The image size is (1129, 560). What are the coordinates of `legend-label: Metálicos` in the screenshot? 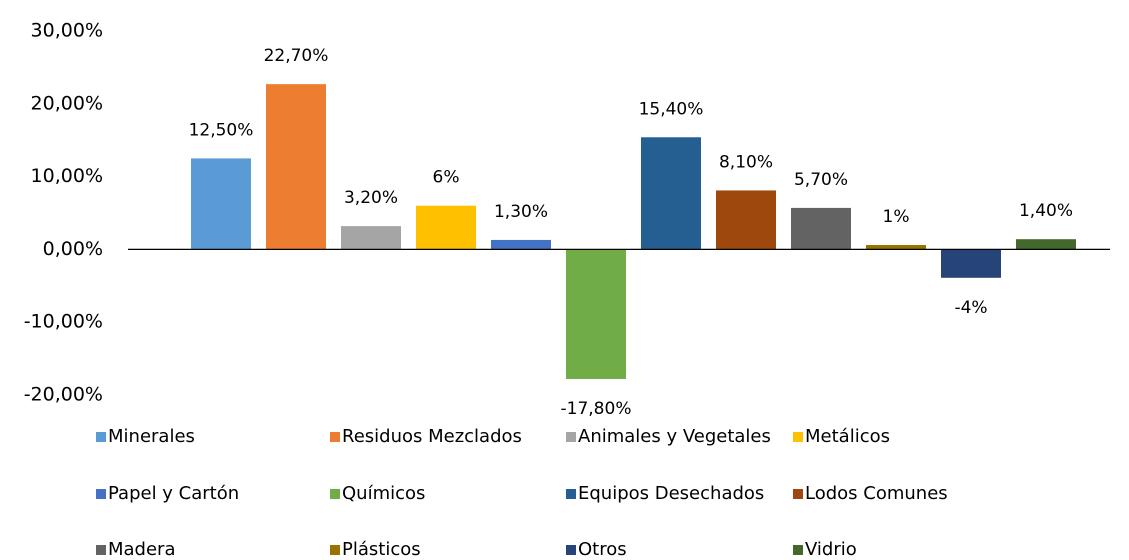 It's located at (847, 436).